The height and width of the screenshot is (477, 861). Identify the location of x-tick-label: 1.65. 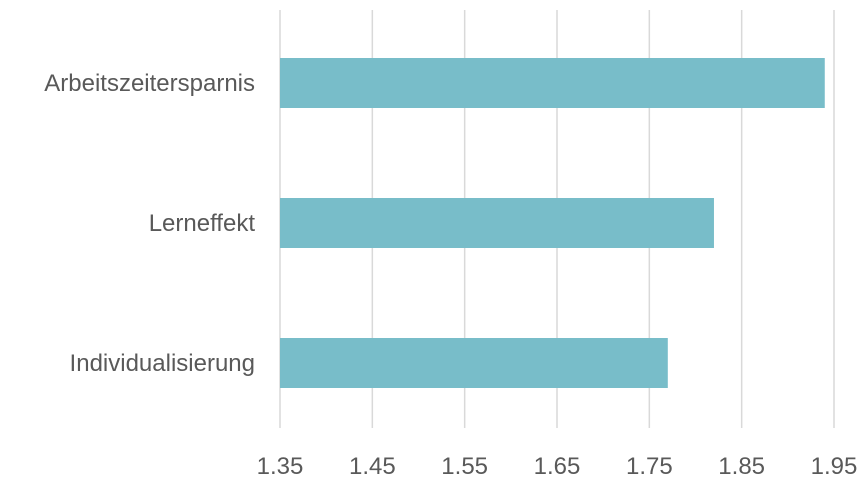
(557, 465).